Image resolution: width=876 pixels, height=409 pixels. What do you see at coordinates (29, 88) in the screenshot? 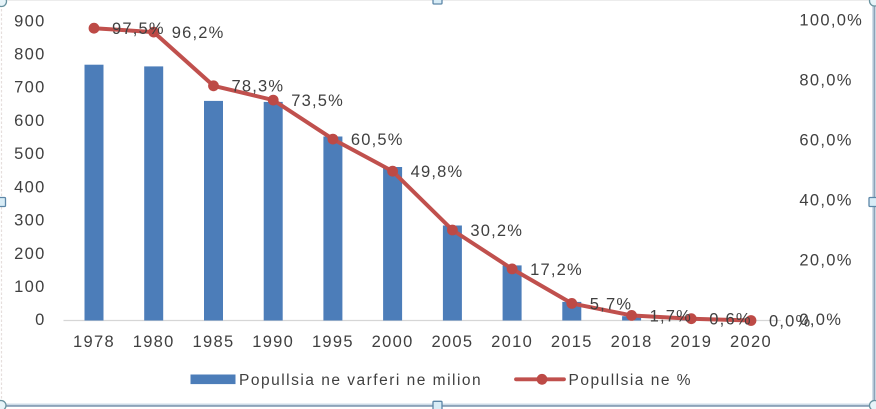
I see `svg-text: 700` at bounding box center [29, 88].